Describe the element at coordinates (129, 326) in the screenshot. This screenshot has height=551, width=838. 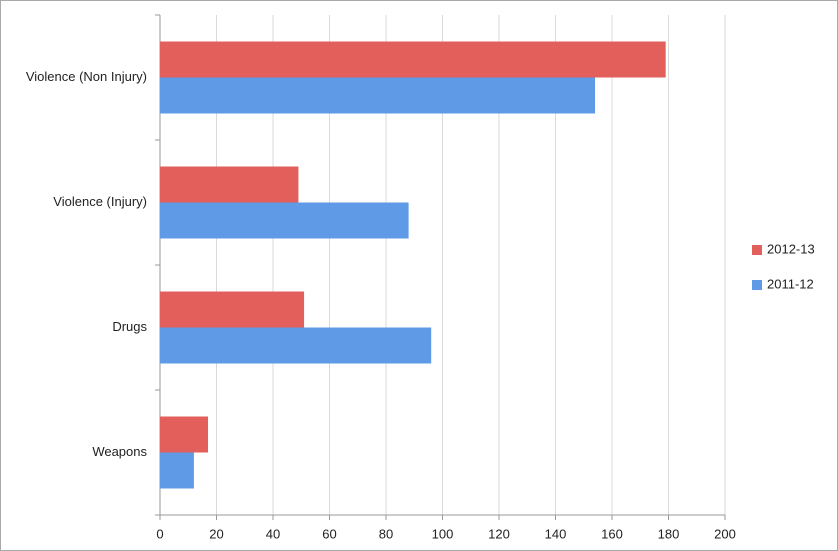
I see `y-tick-label: Drugs` at that location.